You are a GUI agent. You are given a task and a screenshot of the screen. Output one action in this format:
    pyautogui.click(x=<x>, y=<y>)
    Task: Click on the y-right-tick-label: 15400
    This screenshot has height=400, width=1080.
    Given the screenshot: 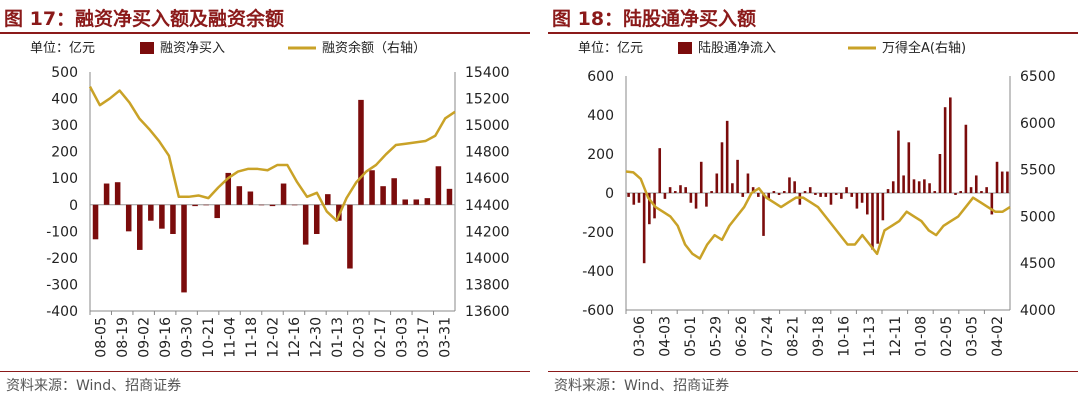 What is the action you would take?
    pyautogui.click(x=487, y=73)
    